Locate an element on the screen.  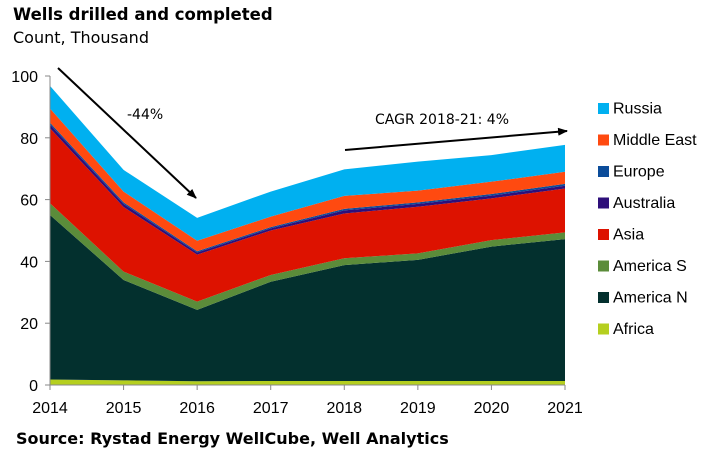
x-tick-label: 2018 is located at coordinates (344, 408).